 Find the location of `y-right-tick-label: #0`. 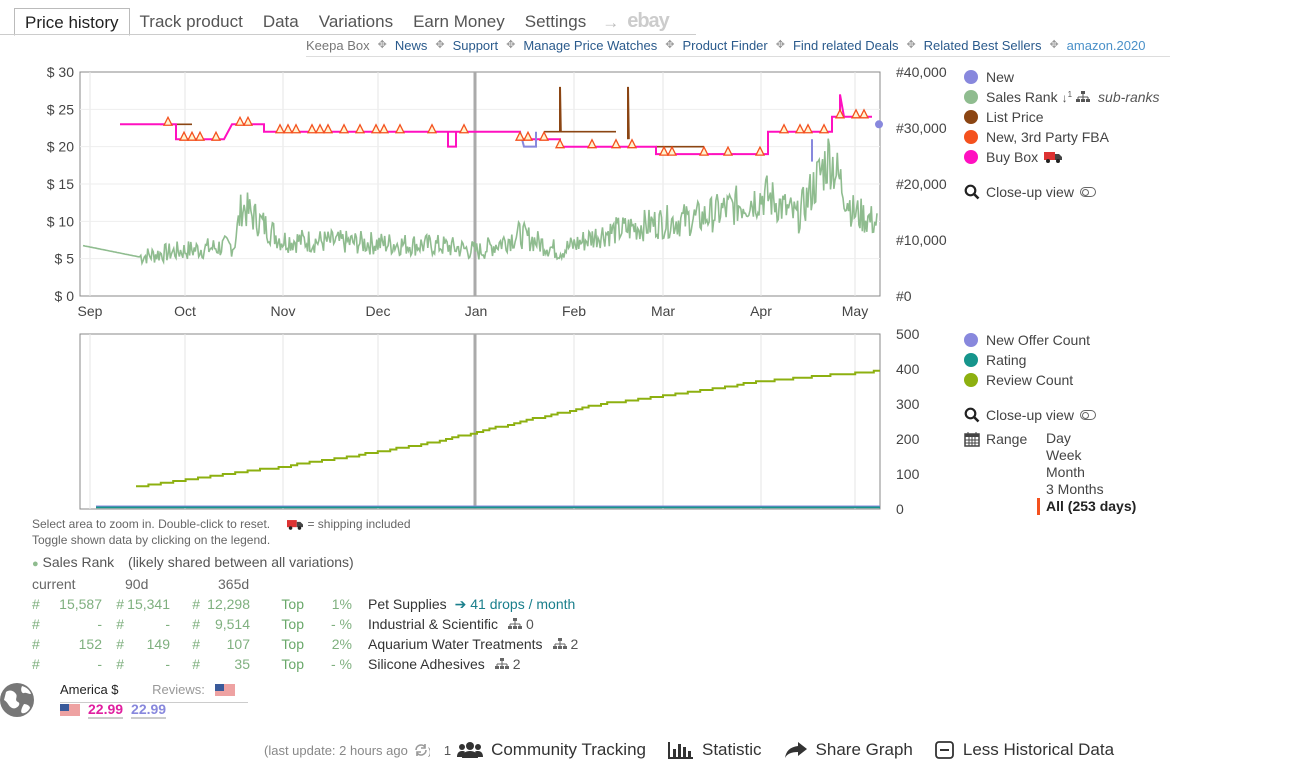

y-right-tick-label: #0 is located at coordinates (904, 296).